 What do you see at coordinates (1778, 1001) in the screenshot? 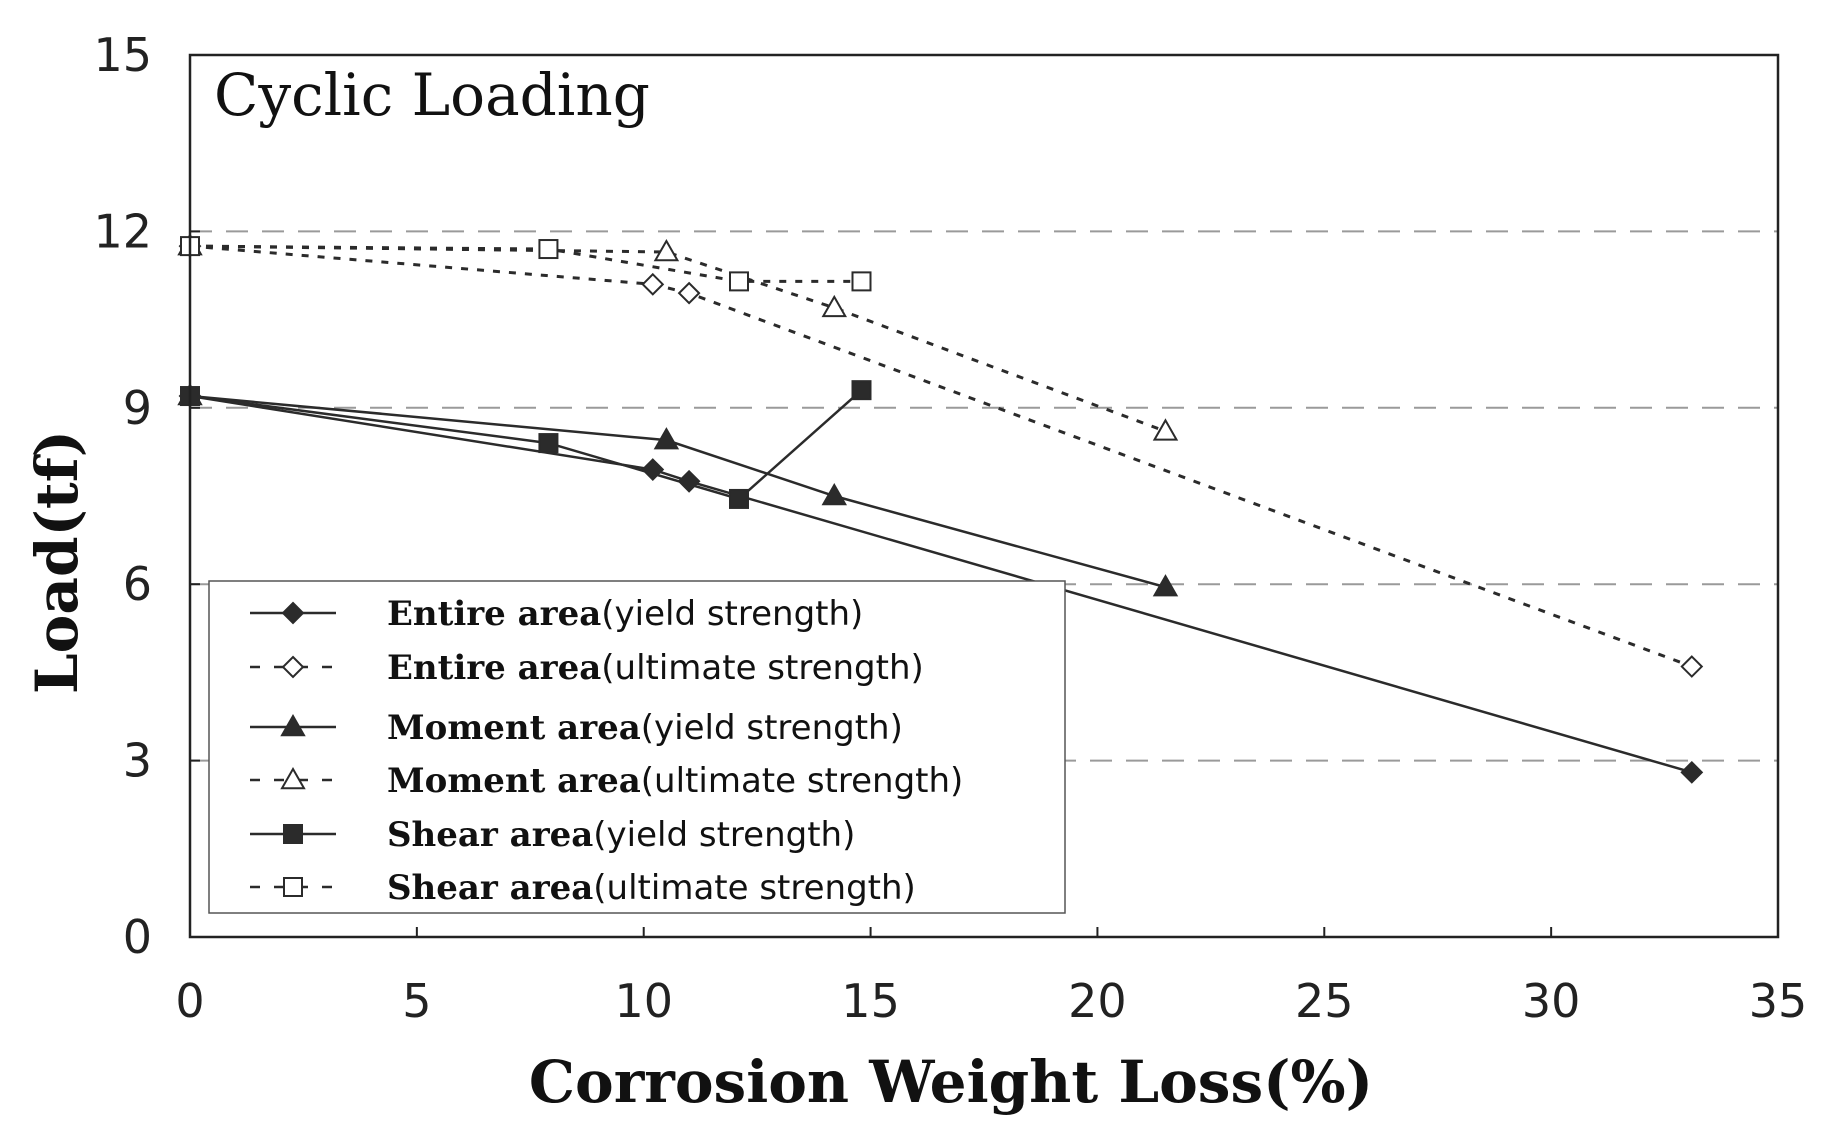
I see `x-tick-label-7: 35` at bounding box center [1778, 1001].